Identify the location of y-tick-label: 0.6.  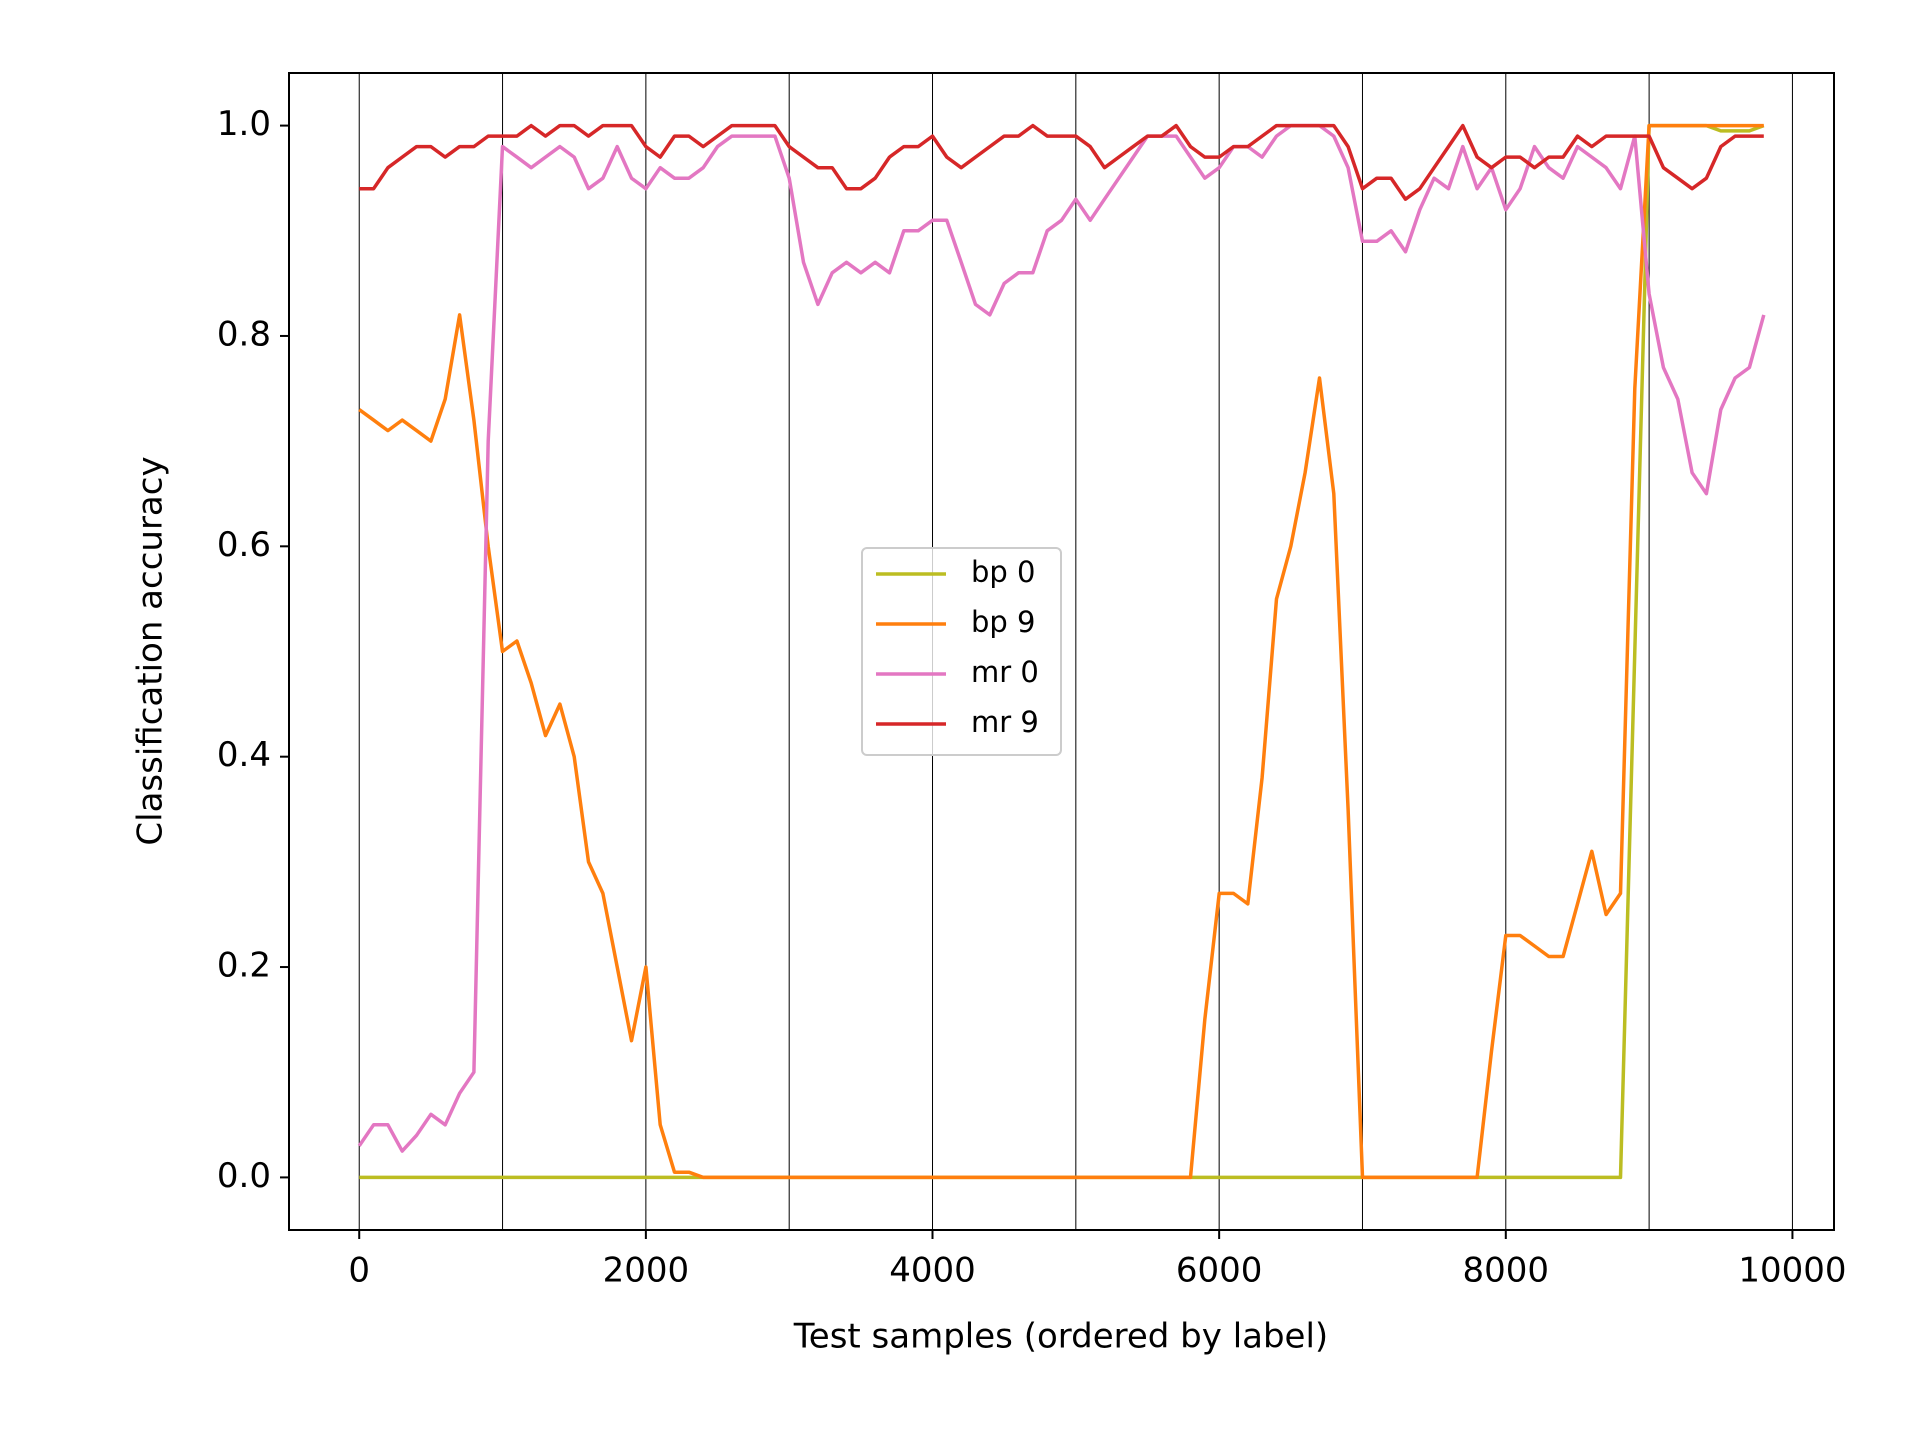
(244, 545).